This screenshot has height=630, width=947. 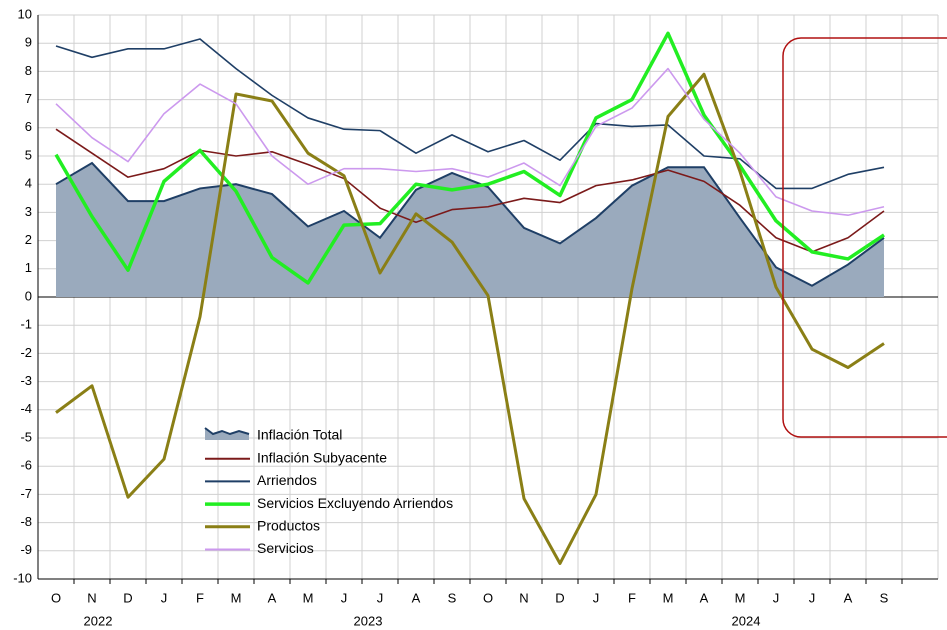 What do you see at coordinates (28, 154) in the screenshot?
I see `y-tick-label: 5` at bounding box center [28, 154].